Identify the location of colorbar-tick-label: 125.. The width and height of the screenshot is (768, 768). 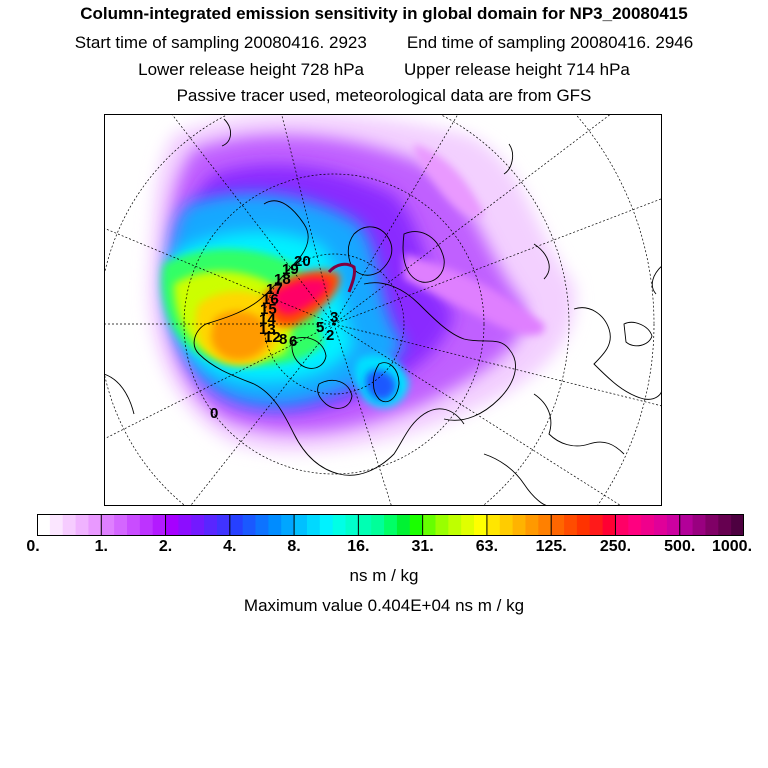
(551, 546).